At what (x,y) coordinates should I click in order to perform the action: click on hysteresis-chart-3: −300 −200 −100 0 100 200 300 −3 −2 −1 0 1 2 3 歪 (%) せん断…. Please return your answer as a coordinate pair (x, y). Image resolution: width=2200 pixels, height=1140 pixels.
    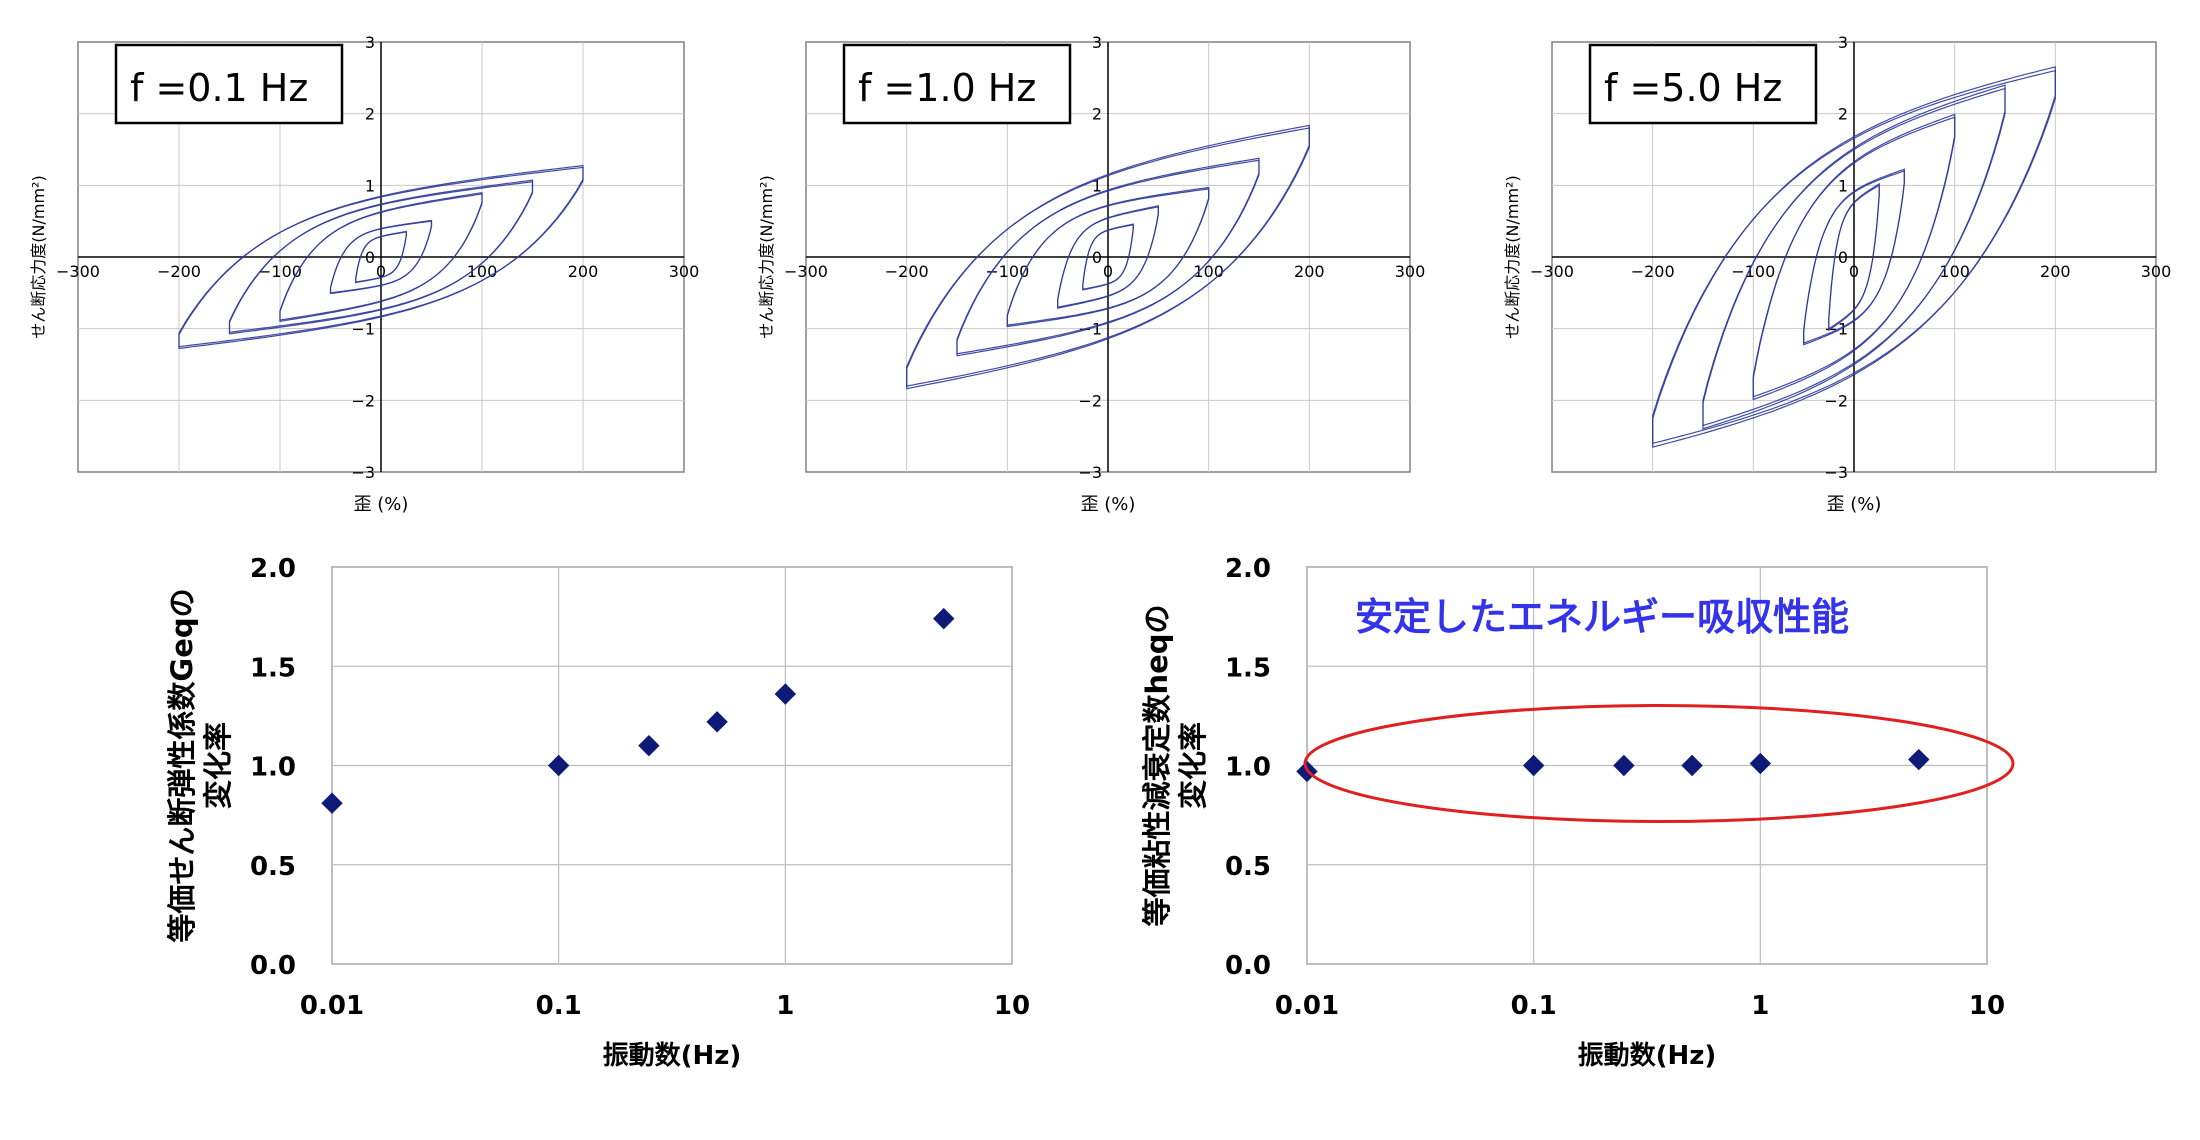
    Looking at the image, I should click on (1837, 274).